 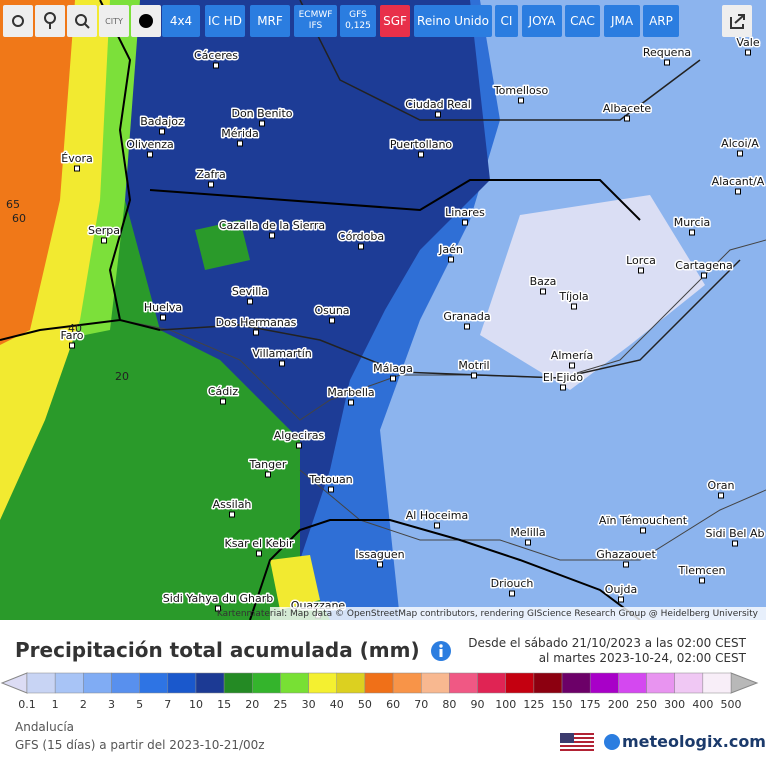 I want to click on model-button: SGF, so click(x=395, y=21).